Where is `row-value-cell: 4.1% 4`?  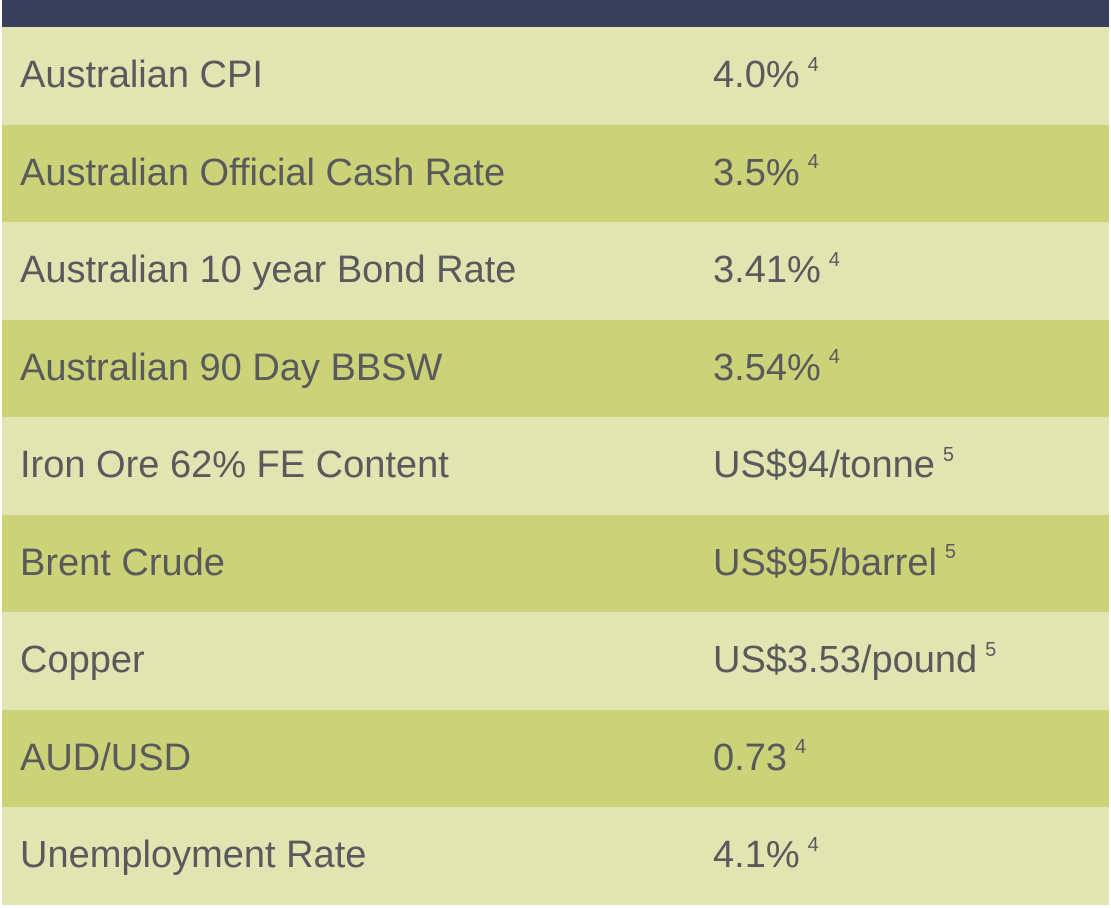 row-value-cell: 4.1% 4 is located at coordinates (766, 855).